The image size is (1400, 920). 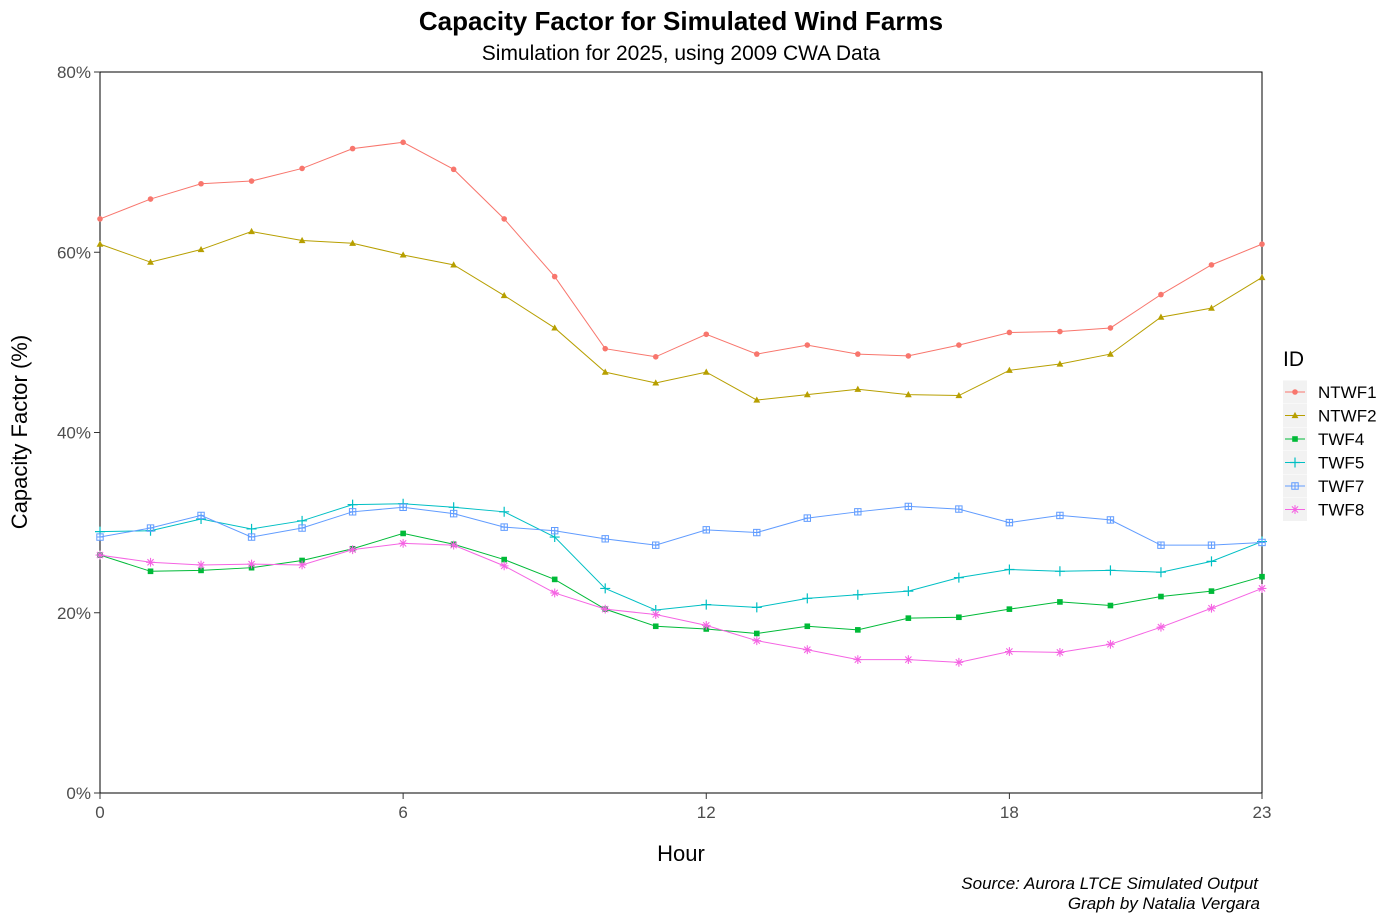 I want to click on y-tick-label: 0%, so click(x=78, y=793).